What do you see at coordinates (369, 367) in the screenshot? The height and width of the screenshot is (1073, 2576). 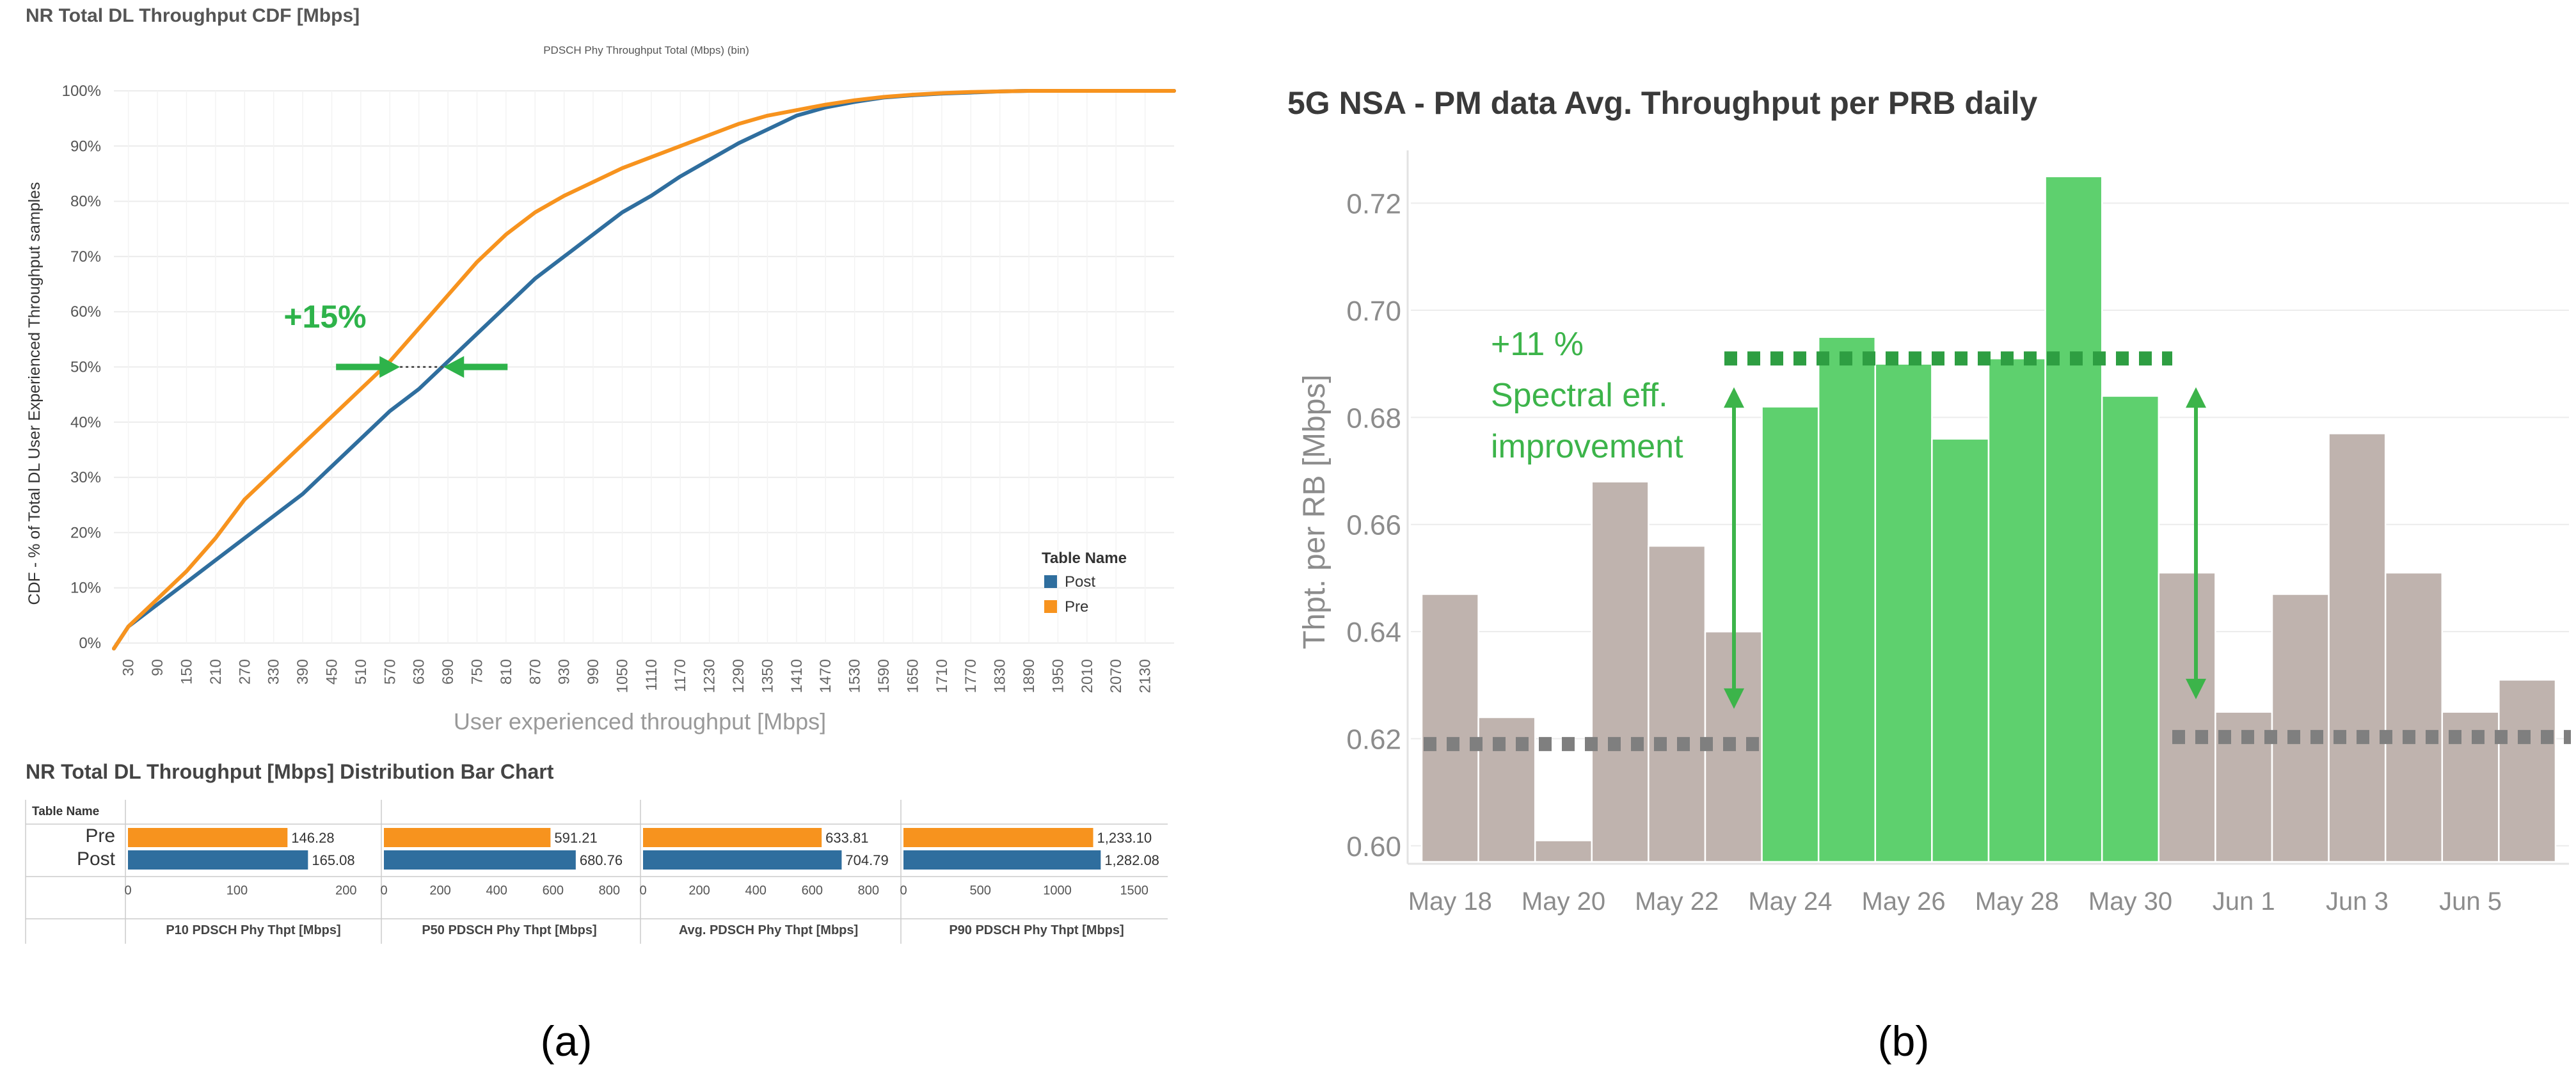 I see `left-arrow-icon` at bounding box center [369, 367].